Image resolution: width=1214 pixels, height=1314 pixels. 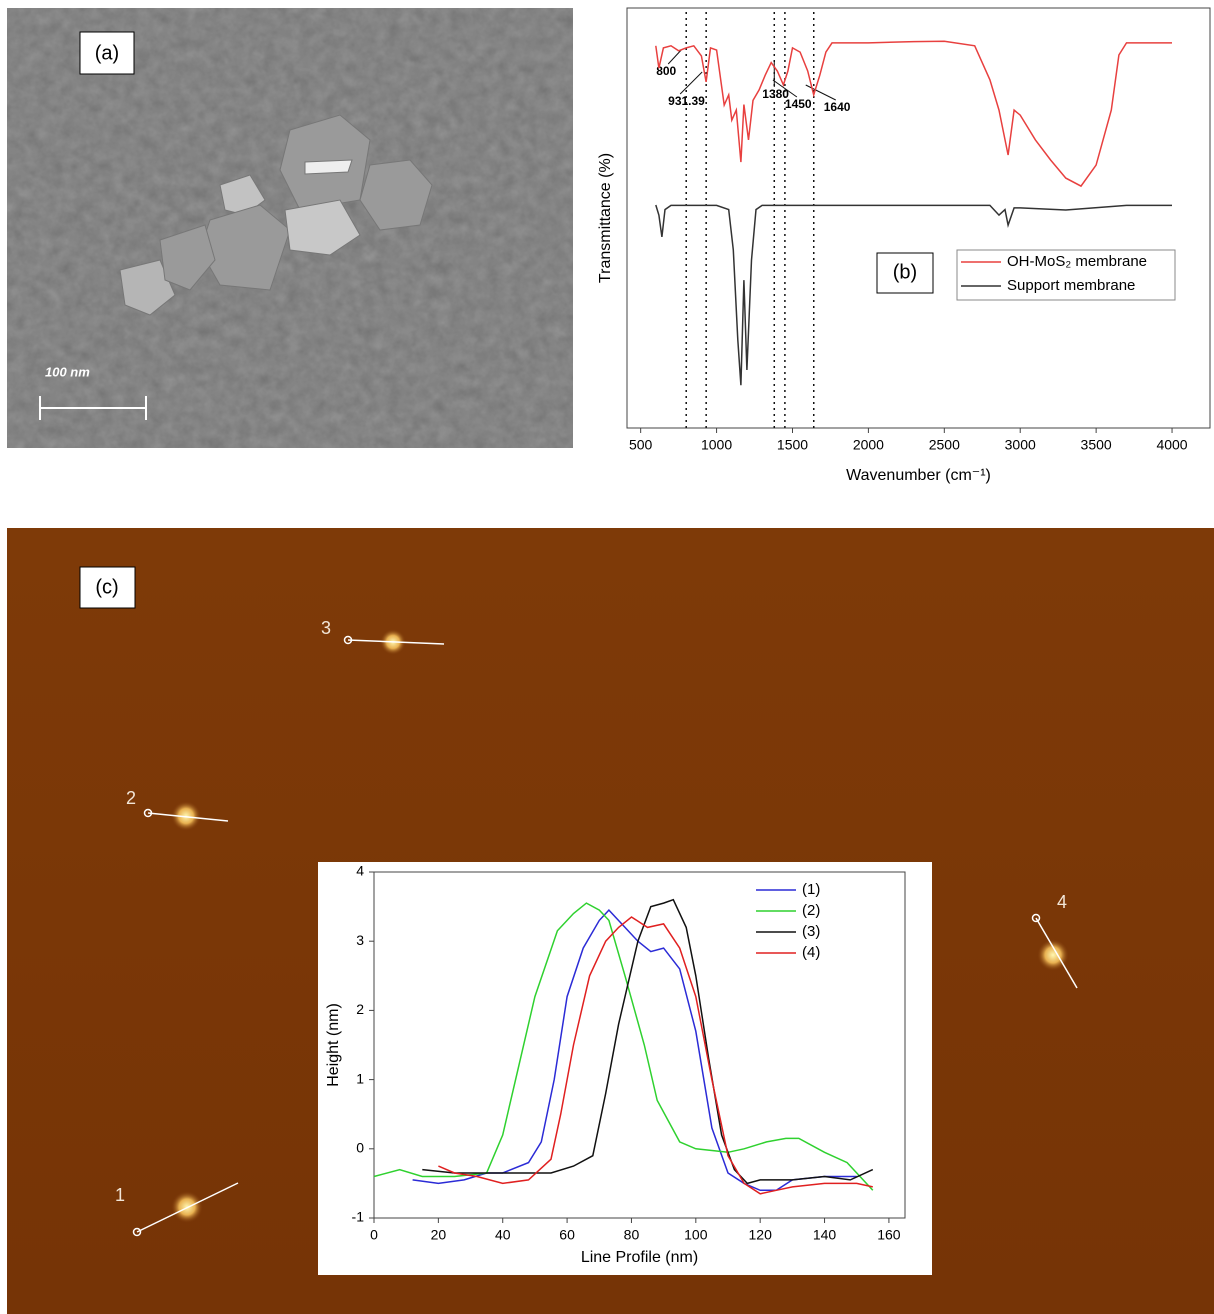 What do you see at coordinates (67, 371) in the screenshot?
I see `scale-bar-label: 100 nm` at bounding box center [67, 371].